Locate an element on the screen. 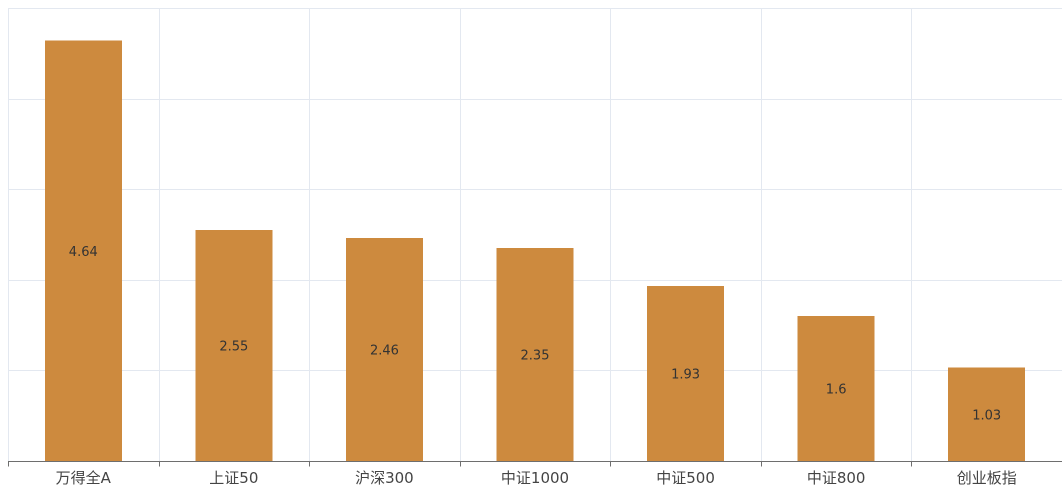  x-tick-label: 上证50 is located at coordinates (233, 478).